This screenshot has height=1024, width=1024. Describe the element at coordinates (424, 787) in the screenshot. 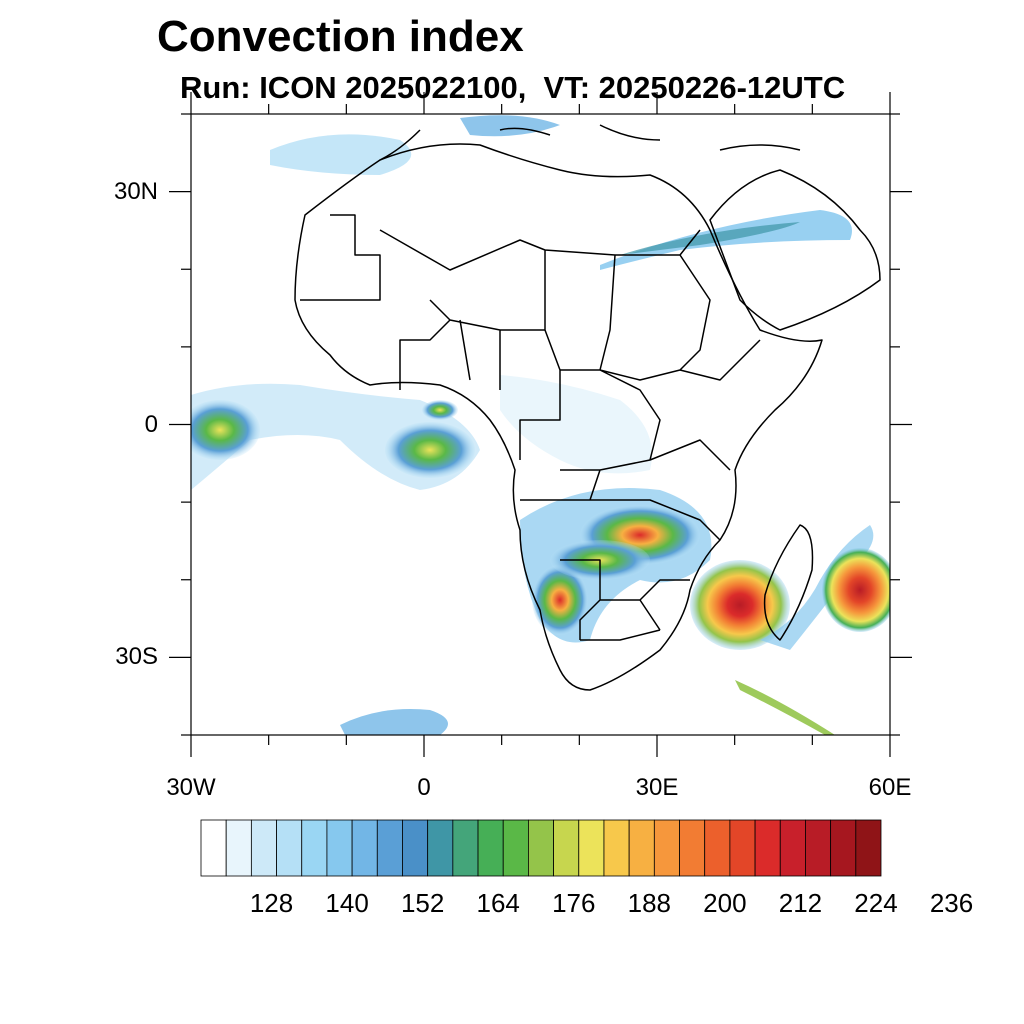

I see `lon-tick-label: 0` at that location.